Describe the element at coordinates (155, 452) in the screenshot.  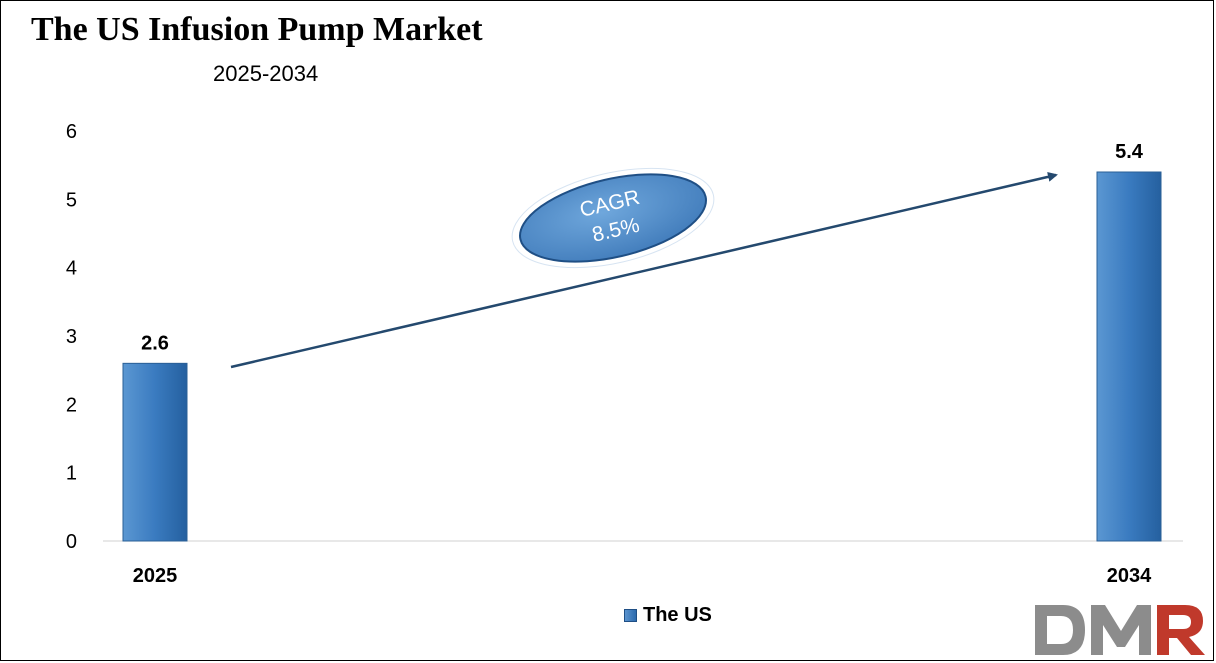
I see `bar-2025` at that location.